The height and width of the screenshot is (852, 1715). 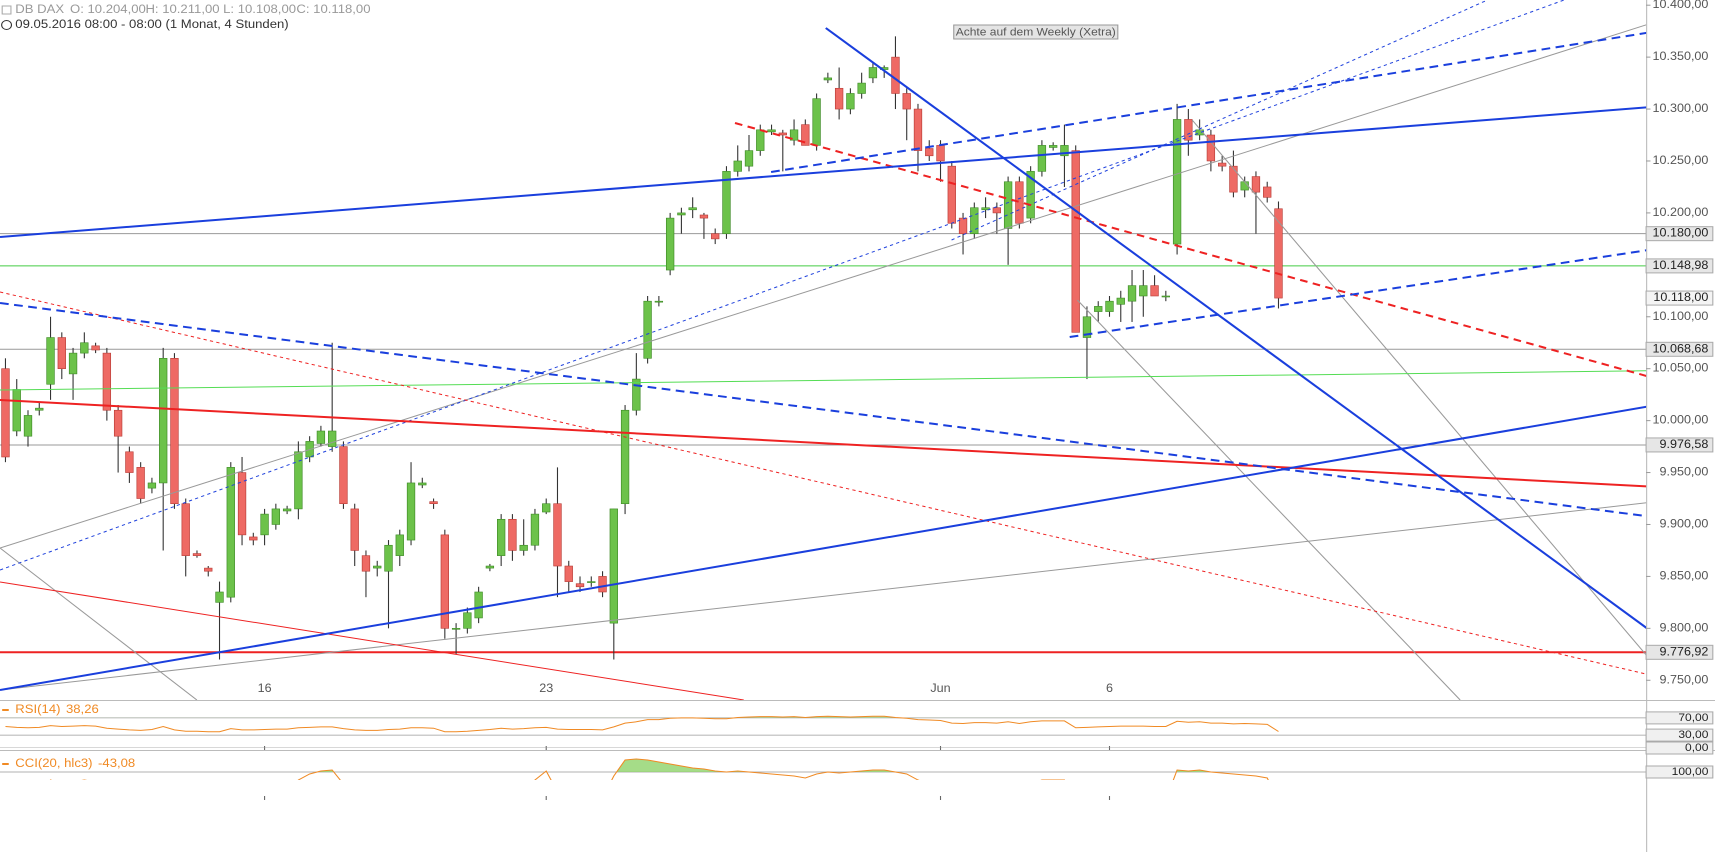 What do you see at coordinates (1109, 688) in the screenshot?
I see `x-tick-label: 6` at bounding box center [1109, 688].